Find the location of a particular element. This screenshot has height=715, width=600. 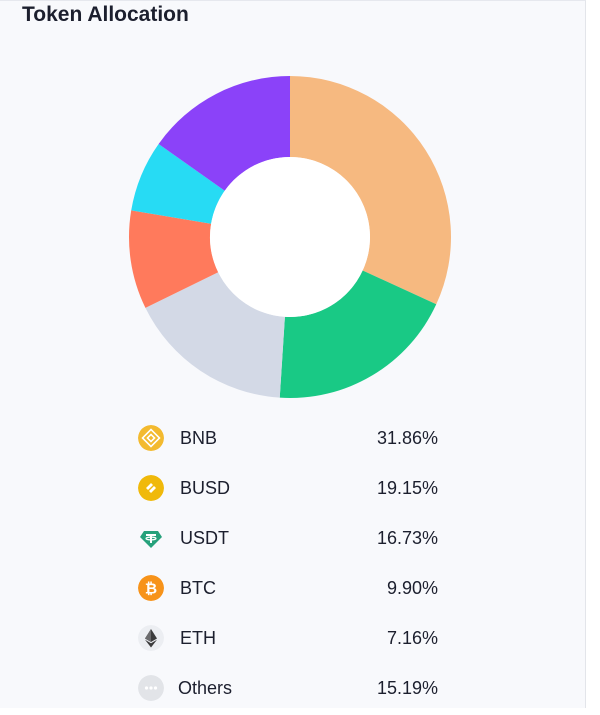

panel-title: Token Allocation is located at coordinates (105, 14).